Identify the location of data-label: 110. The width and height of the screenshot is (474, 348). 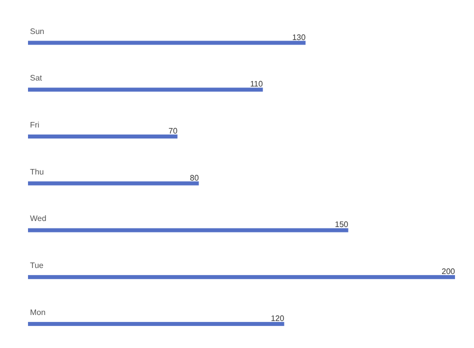
(257, 84).